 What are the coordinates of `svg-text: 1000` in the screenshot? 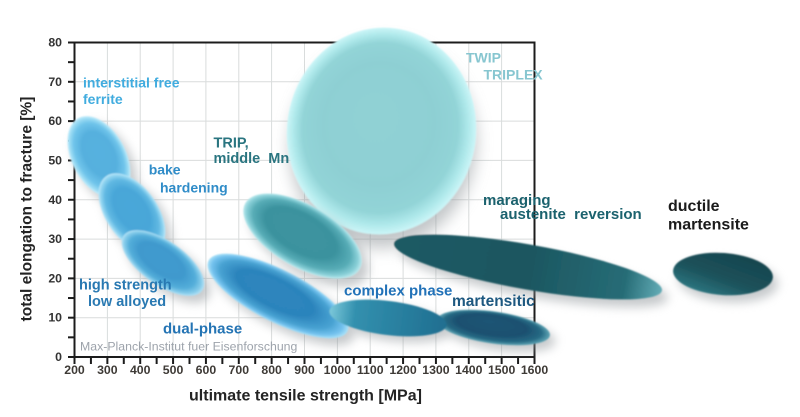 It's located at (338, 370).